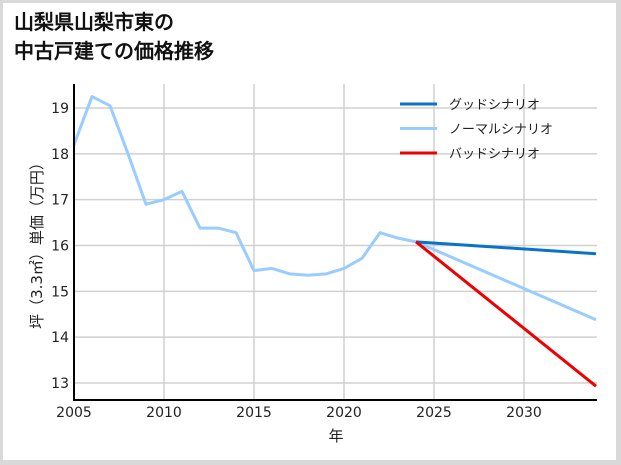 This screenshot has height=465, width=621. I want to click on y-tick-label: 18, so click(60, 155).